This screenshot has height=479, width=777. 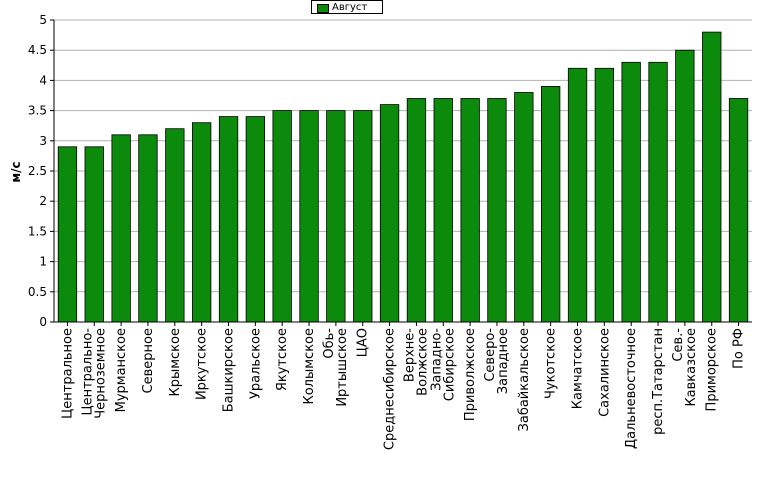 What do you see at coordinates (443, 365) in the screenshot?
I see `x-tick-label: Западно-Сибирское` at bounding box center [443, 365].